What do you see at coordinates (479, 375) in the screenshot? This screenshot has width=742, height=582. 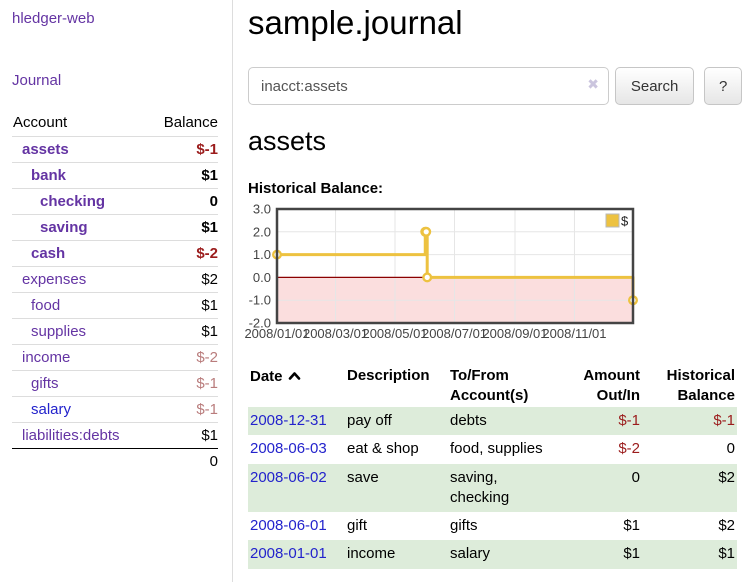 I see `register-col-tofrom-line1: To/From` at bounding box center [479, 375].